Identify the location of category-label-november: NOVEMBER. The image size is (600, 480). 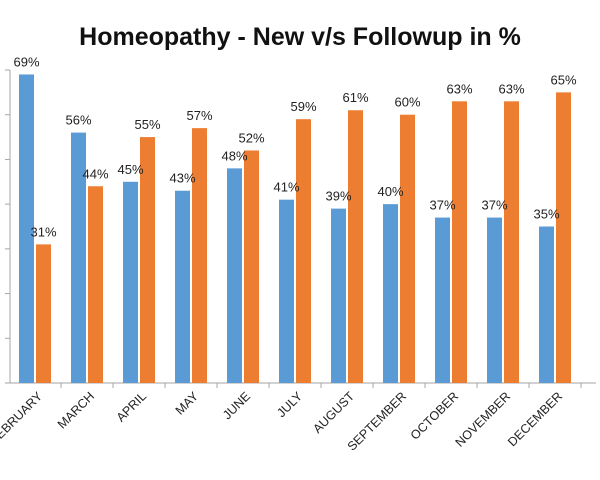
(483, 419).